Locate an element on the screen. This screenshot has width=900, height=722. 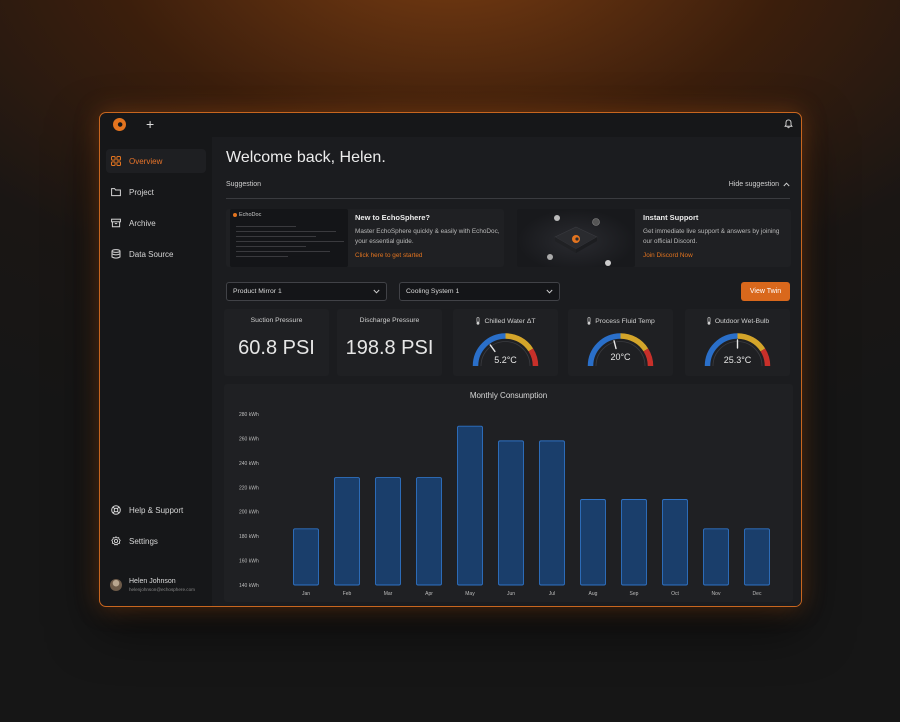
sidebar-item-archive: Archive is located at coordinates (156, 223).